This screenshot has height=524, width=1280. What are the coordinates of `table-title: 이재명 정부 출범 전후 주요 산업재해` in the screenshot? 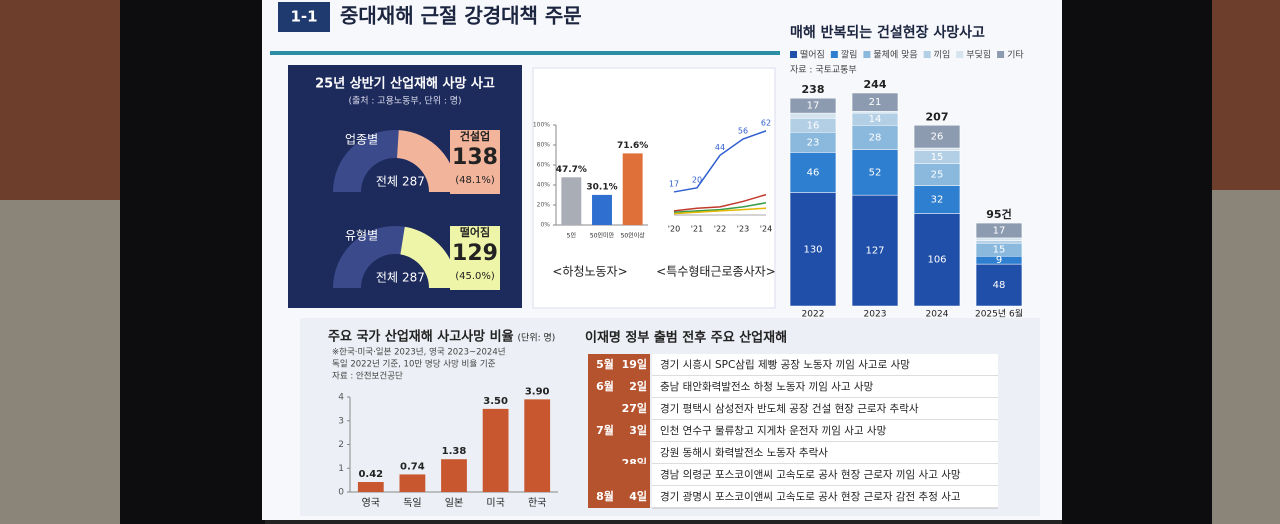 It's located at (686, 338).